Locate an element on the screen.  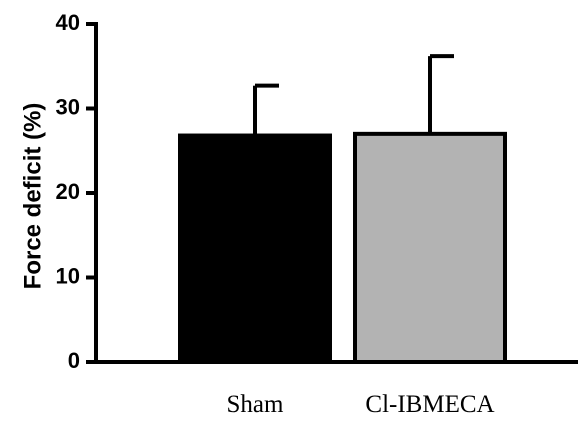
y-tick-label: 0 is located at coordinates (74, 360).